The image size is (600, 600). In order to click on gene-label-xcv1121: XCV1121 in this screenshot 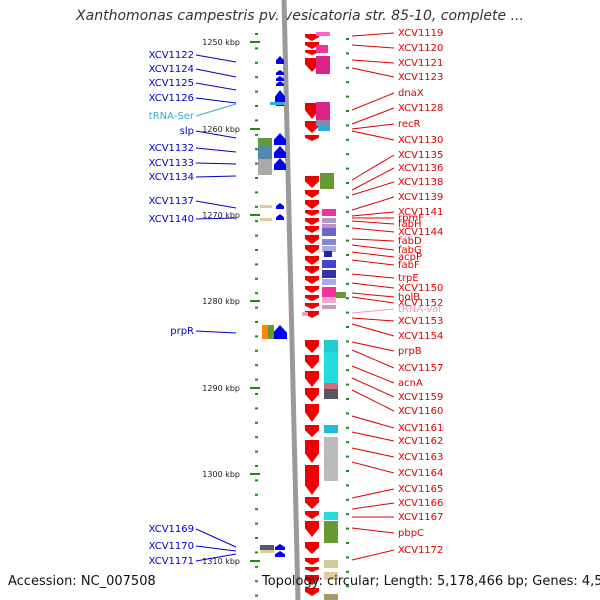, I will do `click(420, 63)`.